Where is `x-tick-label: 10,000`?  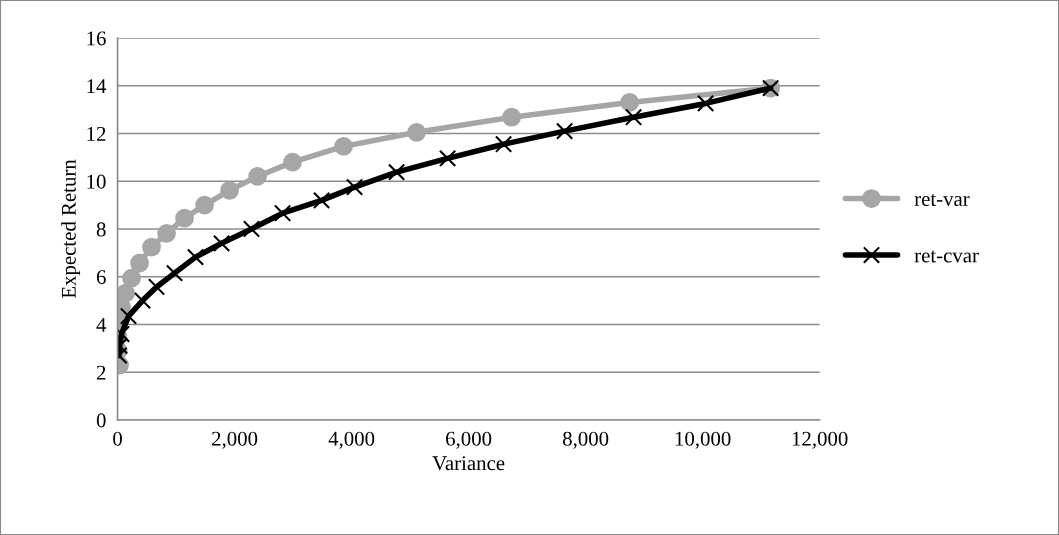
x-tick-label: 10,000 is located at coordinates (703, 440).